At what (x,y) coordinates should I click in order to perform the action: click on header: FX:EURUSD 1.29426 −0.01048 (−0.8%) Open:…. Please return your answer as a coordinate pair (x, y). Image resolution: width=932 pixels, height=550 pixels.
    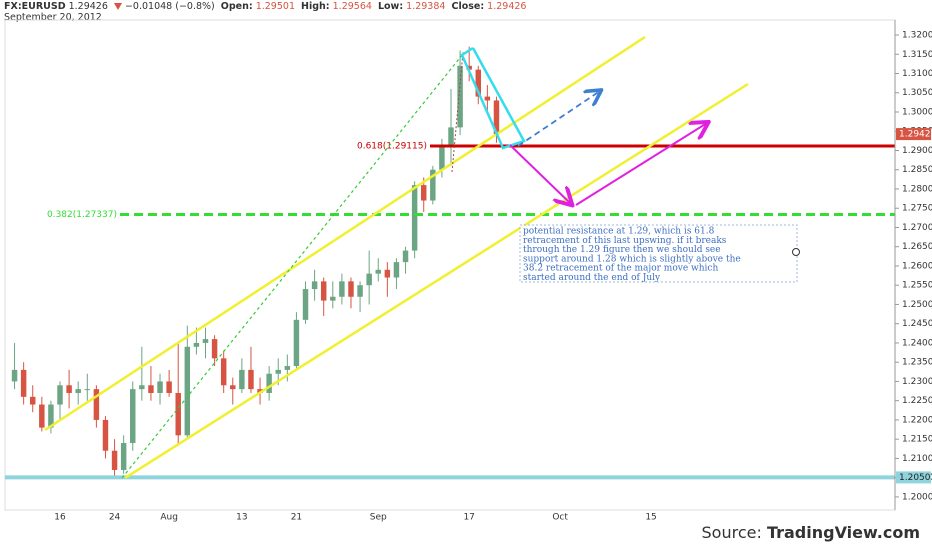
    Looking at the image, I should click on (266, 12).